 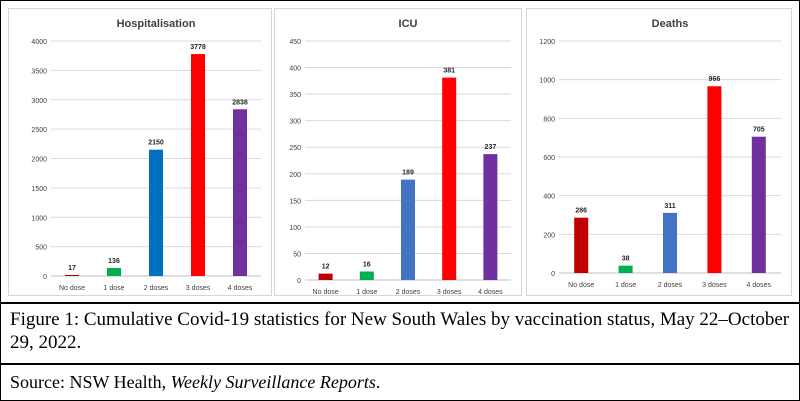 What do you see at coordinates (400, 364) in the screenshot?
I see `divider-bottom` at bounding box center [400, 364].